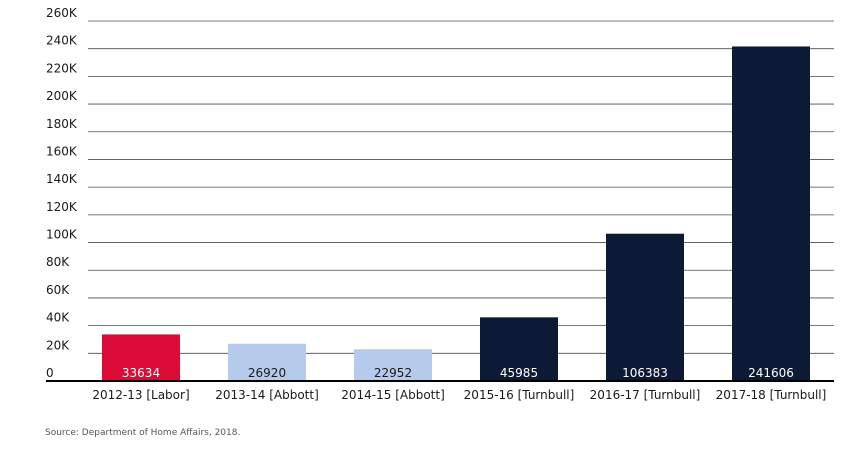 This screenshot has height=452, width=868. Describe the element at coordinates (58, 345) in the screenshot. I see `y-tick-label: 20K` at that location.